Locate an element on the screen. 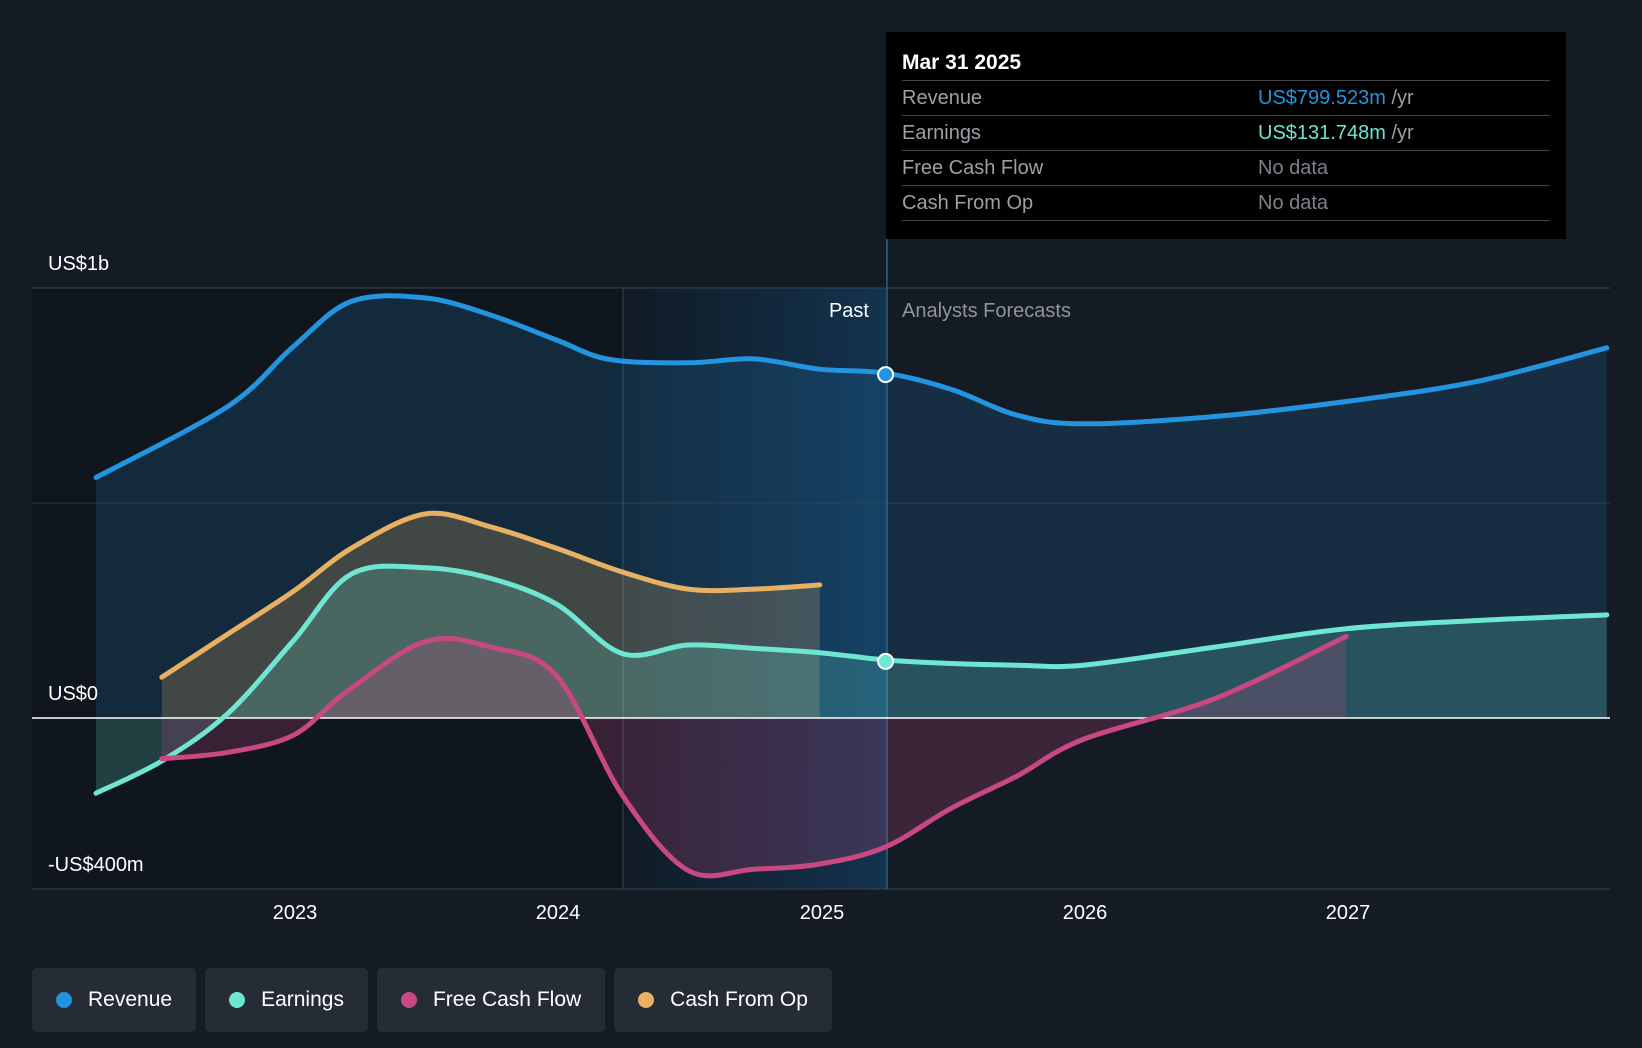  free-cash-flow-dot-icon is located at coordinates (408, 1000).